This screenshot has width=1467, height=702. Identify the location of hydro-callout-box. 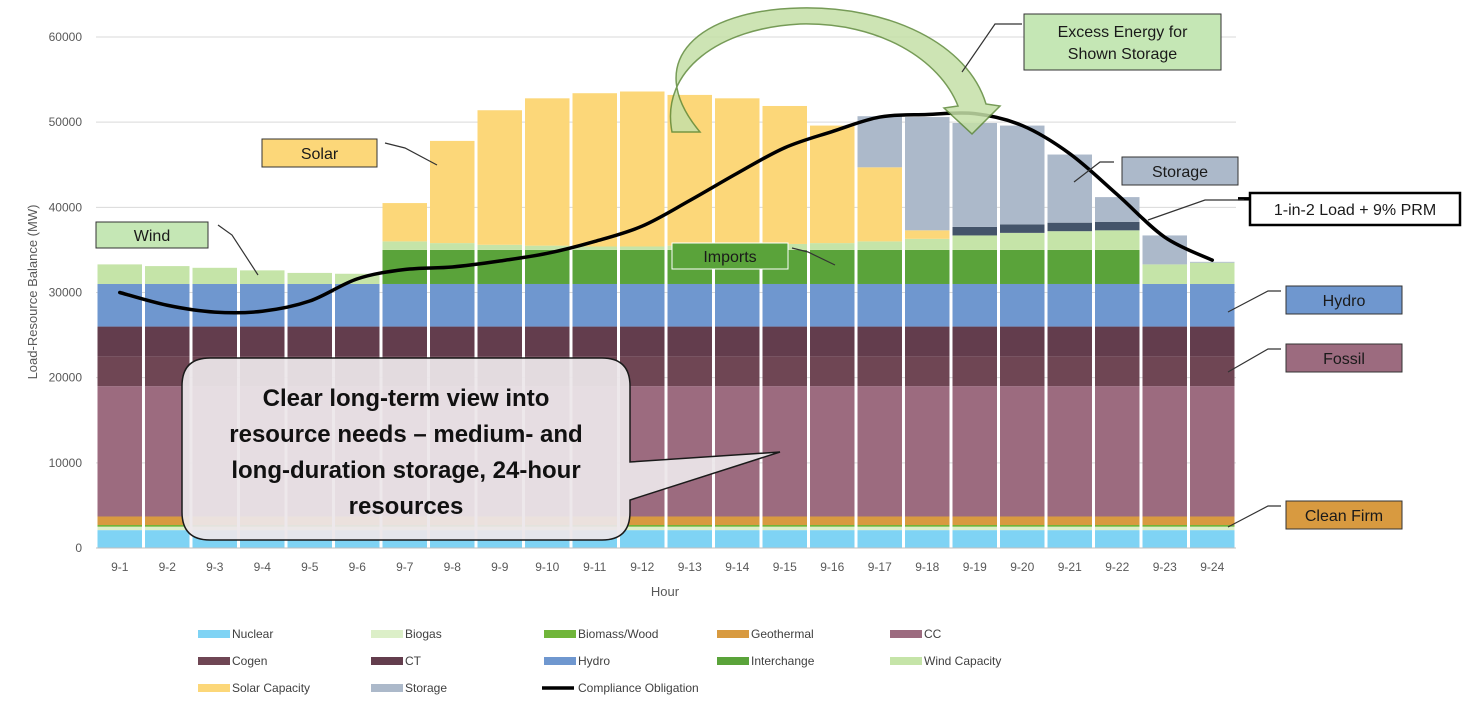
(1344, 300).